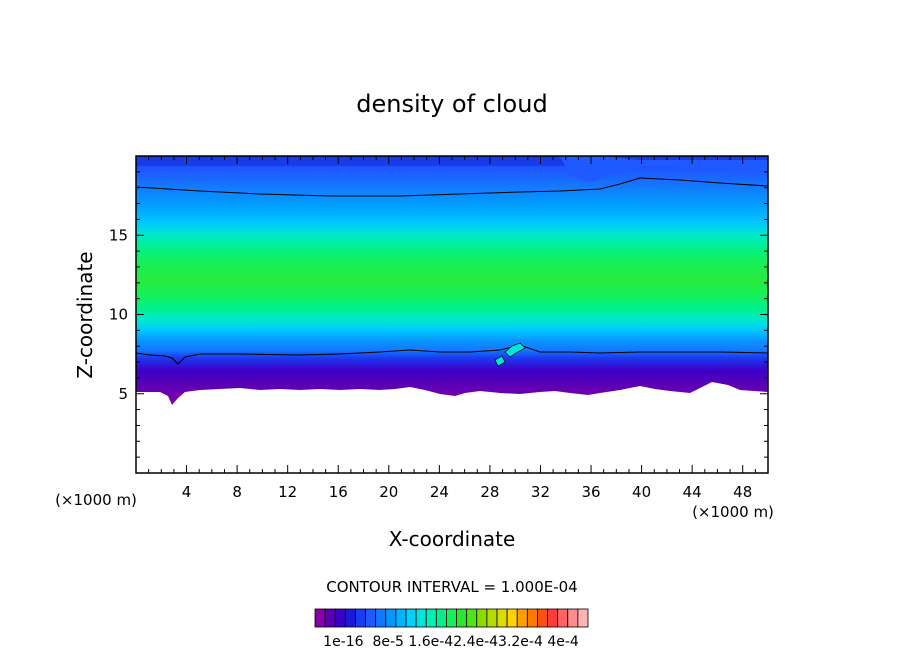 This screenshot has height=654, width=904. I want to click on x-tick-label: 4, so click(187, 492).